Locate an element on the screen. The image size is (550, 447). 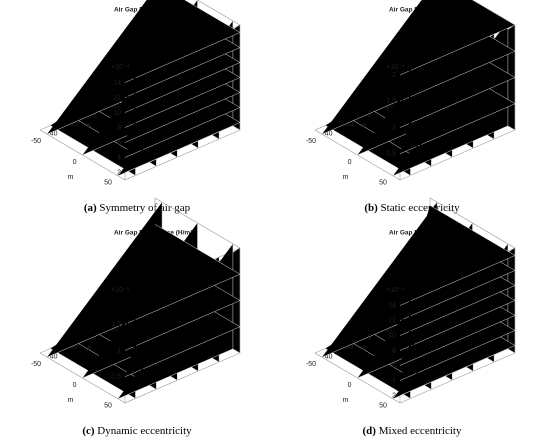
caption-text: Static eccentricity is located at coordinates (421, 208).